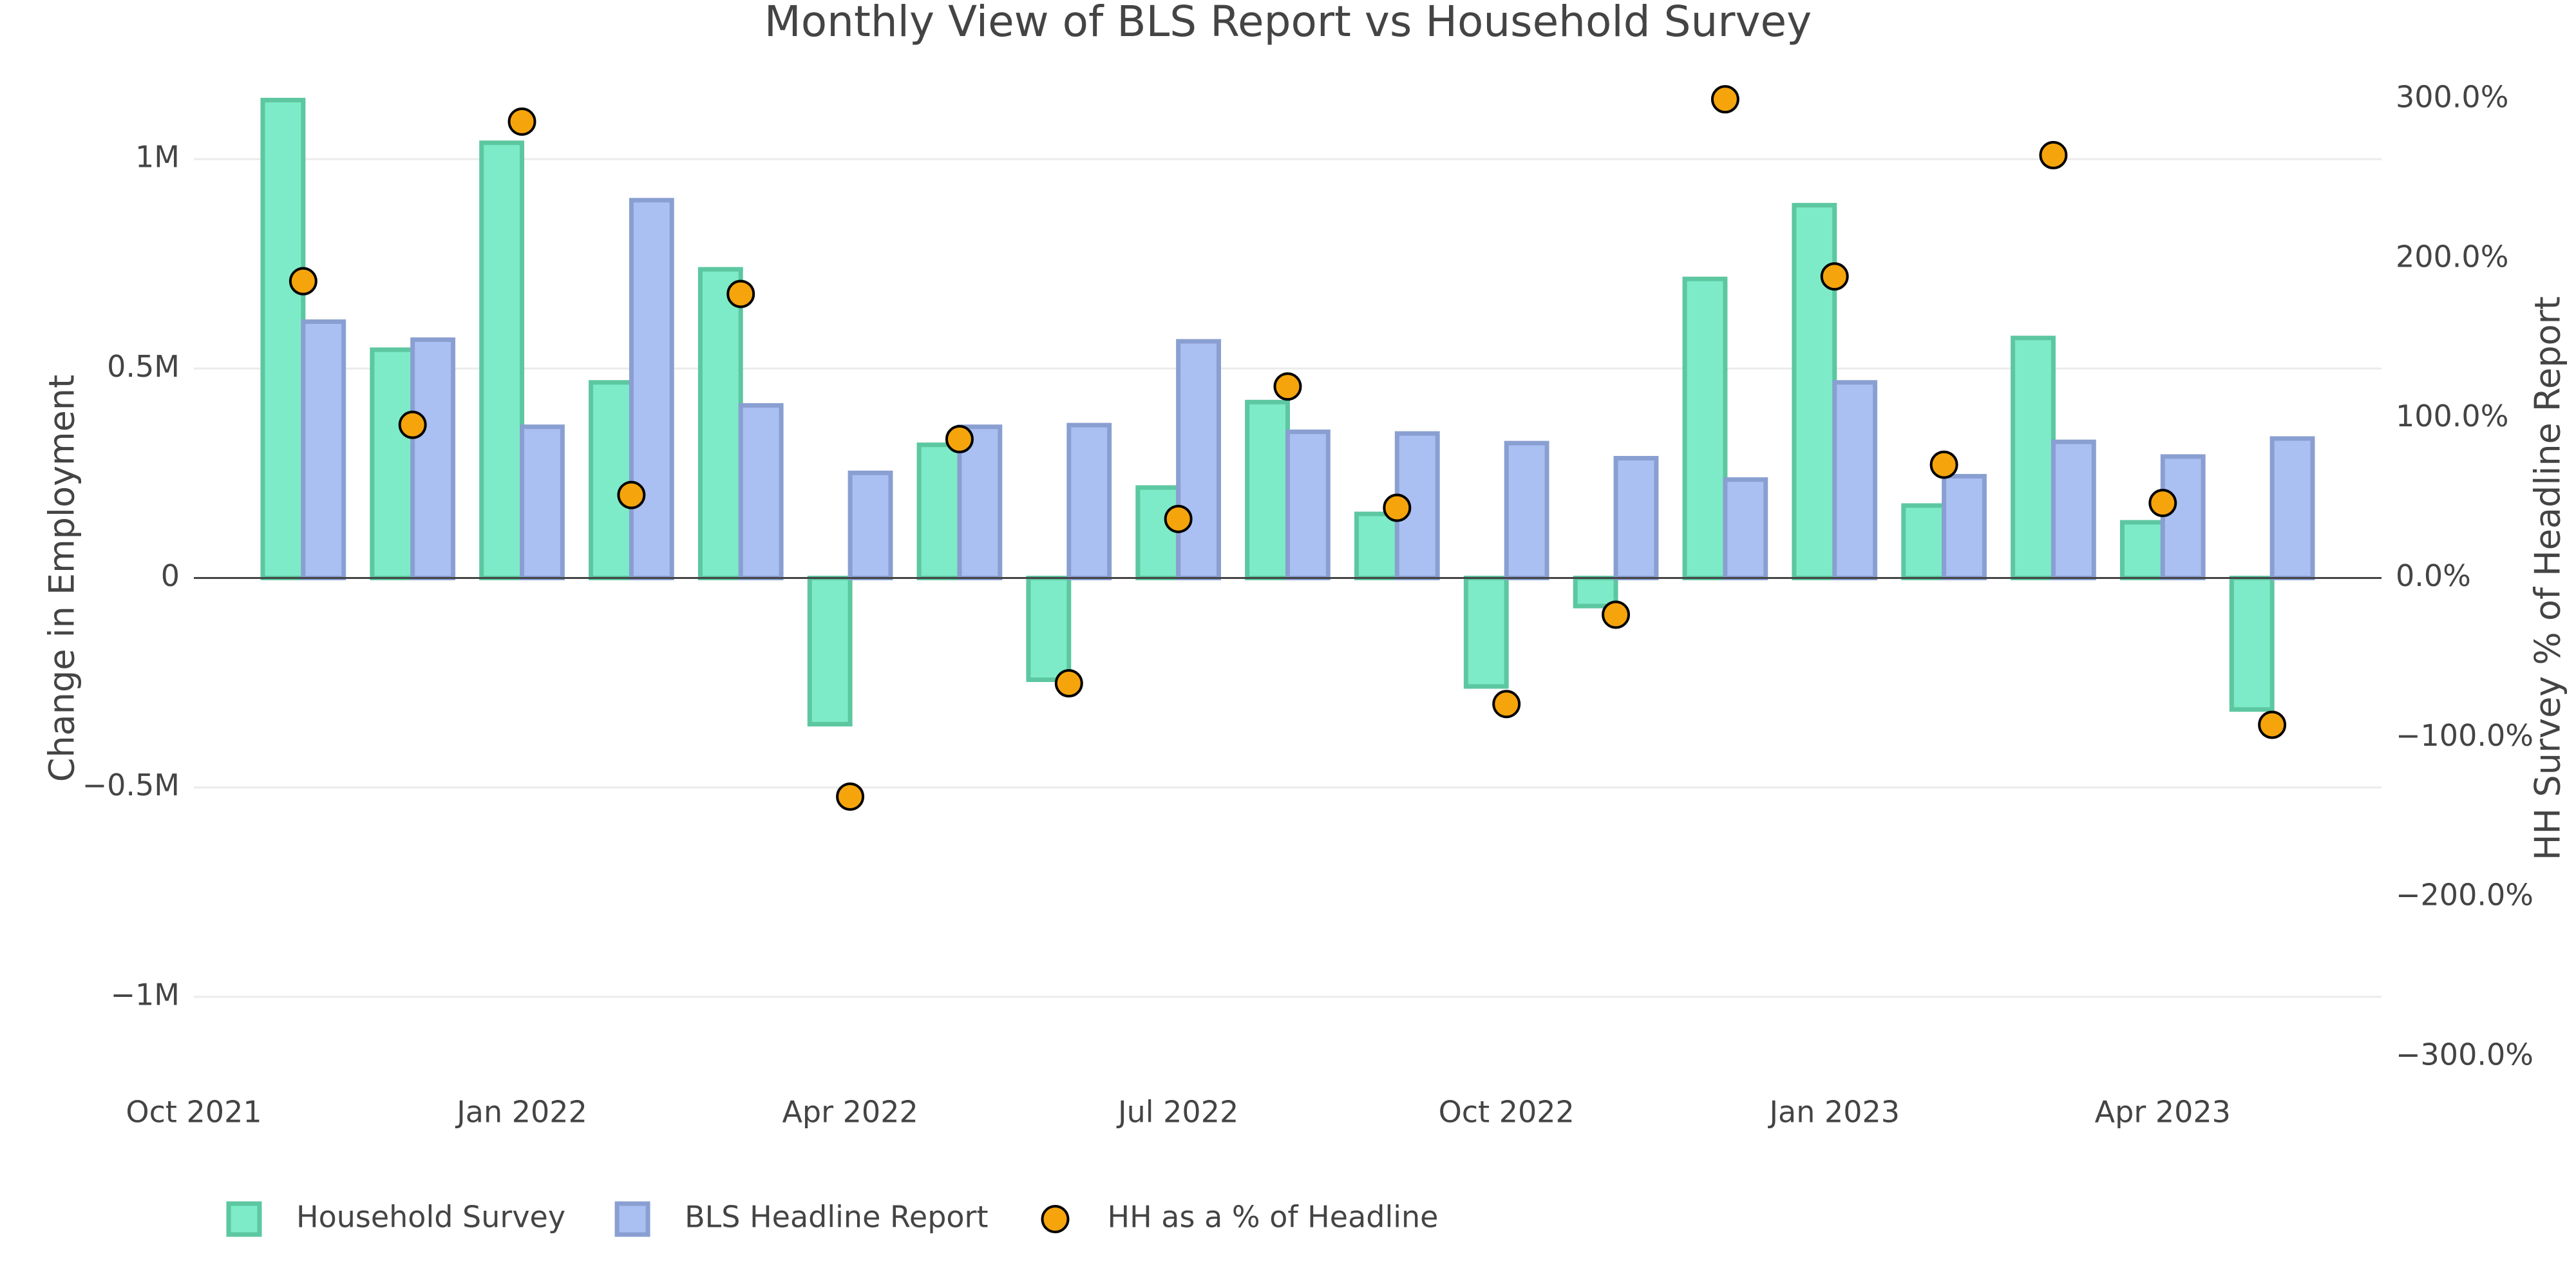  Describe the element at coordinates (2464, 895) in the screenshot. I see `y2-tick-label: −200.0%` at that location.